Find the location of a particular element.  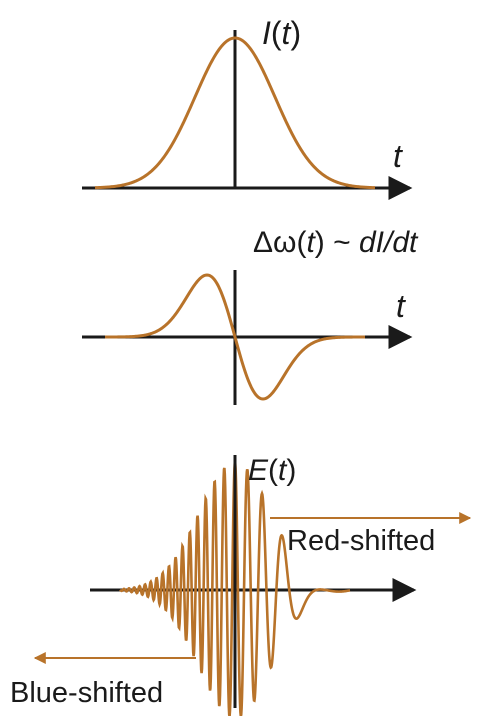

red-shifted-label: Red-shifted is located at coordinates (361, 541).